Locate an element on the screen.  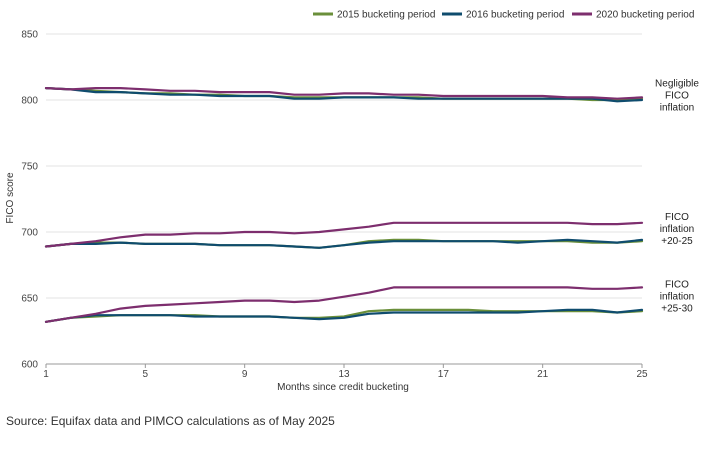
x-tick-label: 21 is located at coordinates (543, 374).